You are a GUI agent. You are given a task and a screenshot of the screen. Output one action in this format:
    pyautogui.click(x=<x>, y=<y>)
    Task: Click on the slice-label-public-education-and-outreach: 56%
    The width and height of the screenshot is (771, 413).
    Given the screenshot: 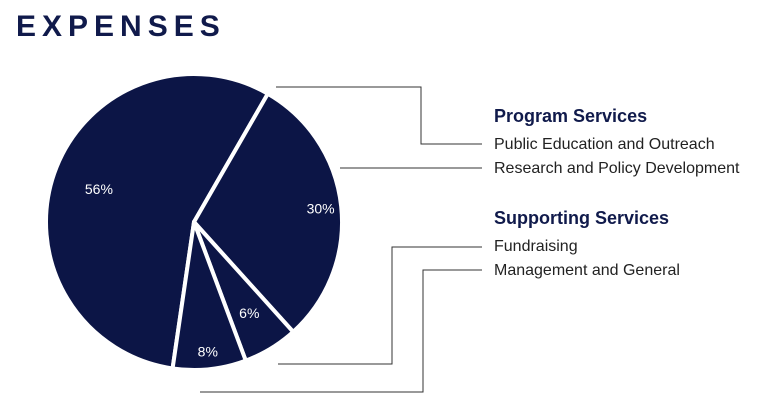 What is the action you would take?
    pyautogui.click(x=99, y=189)
    